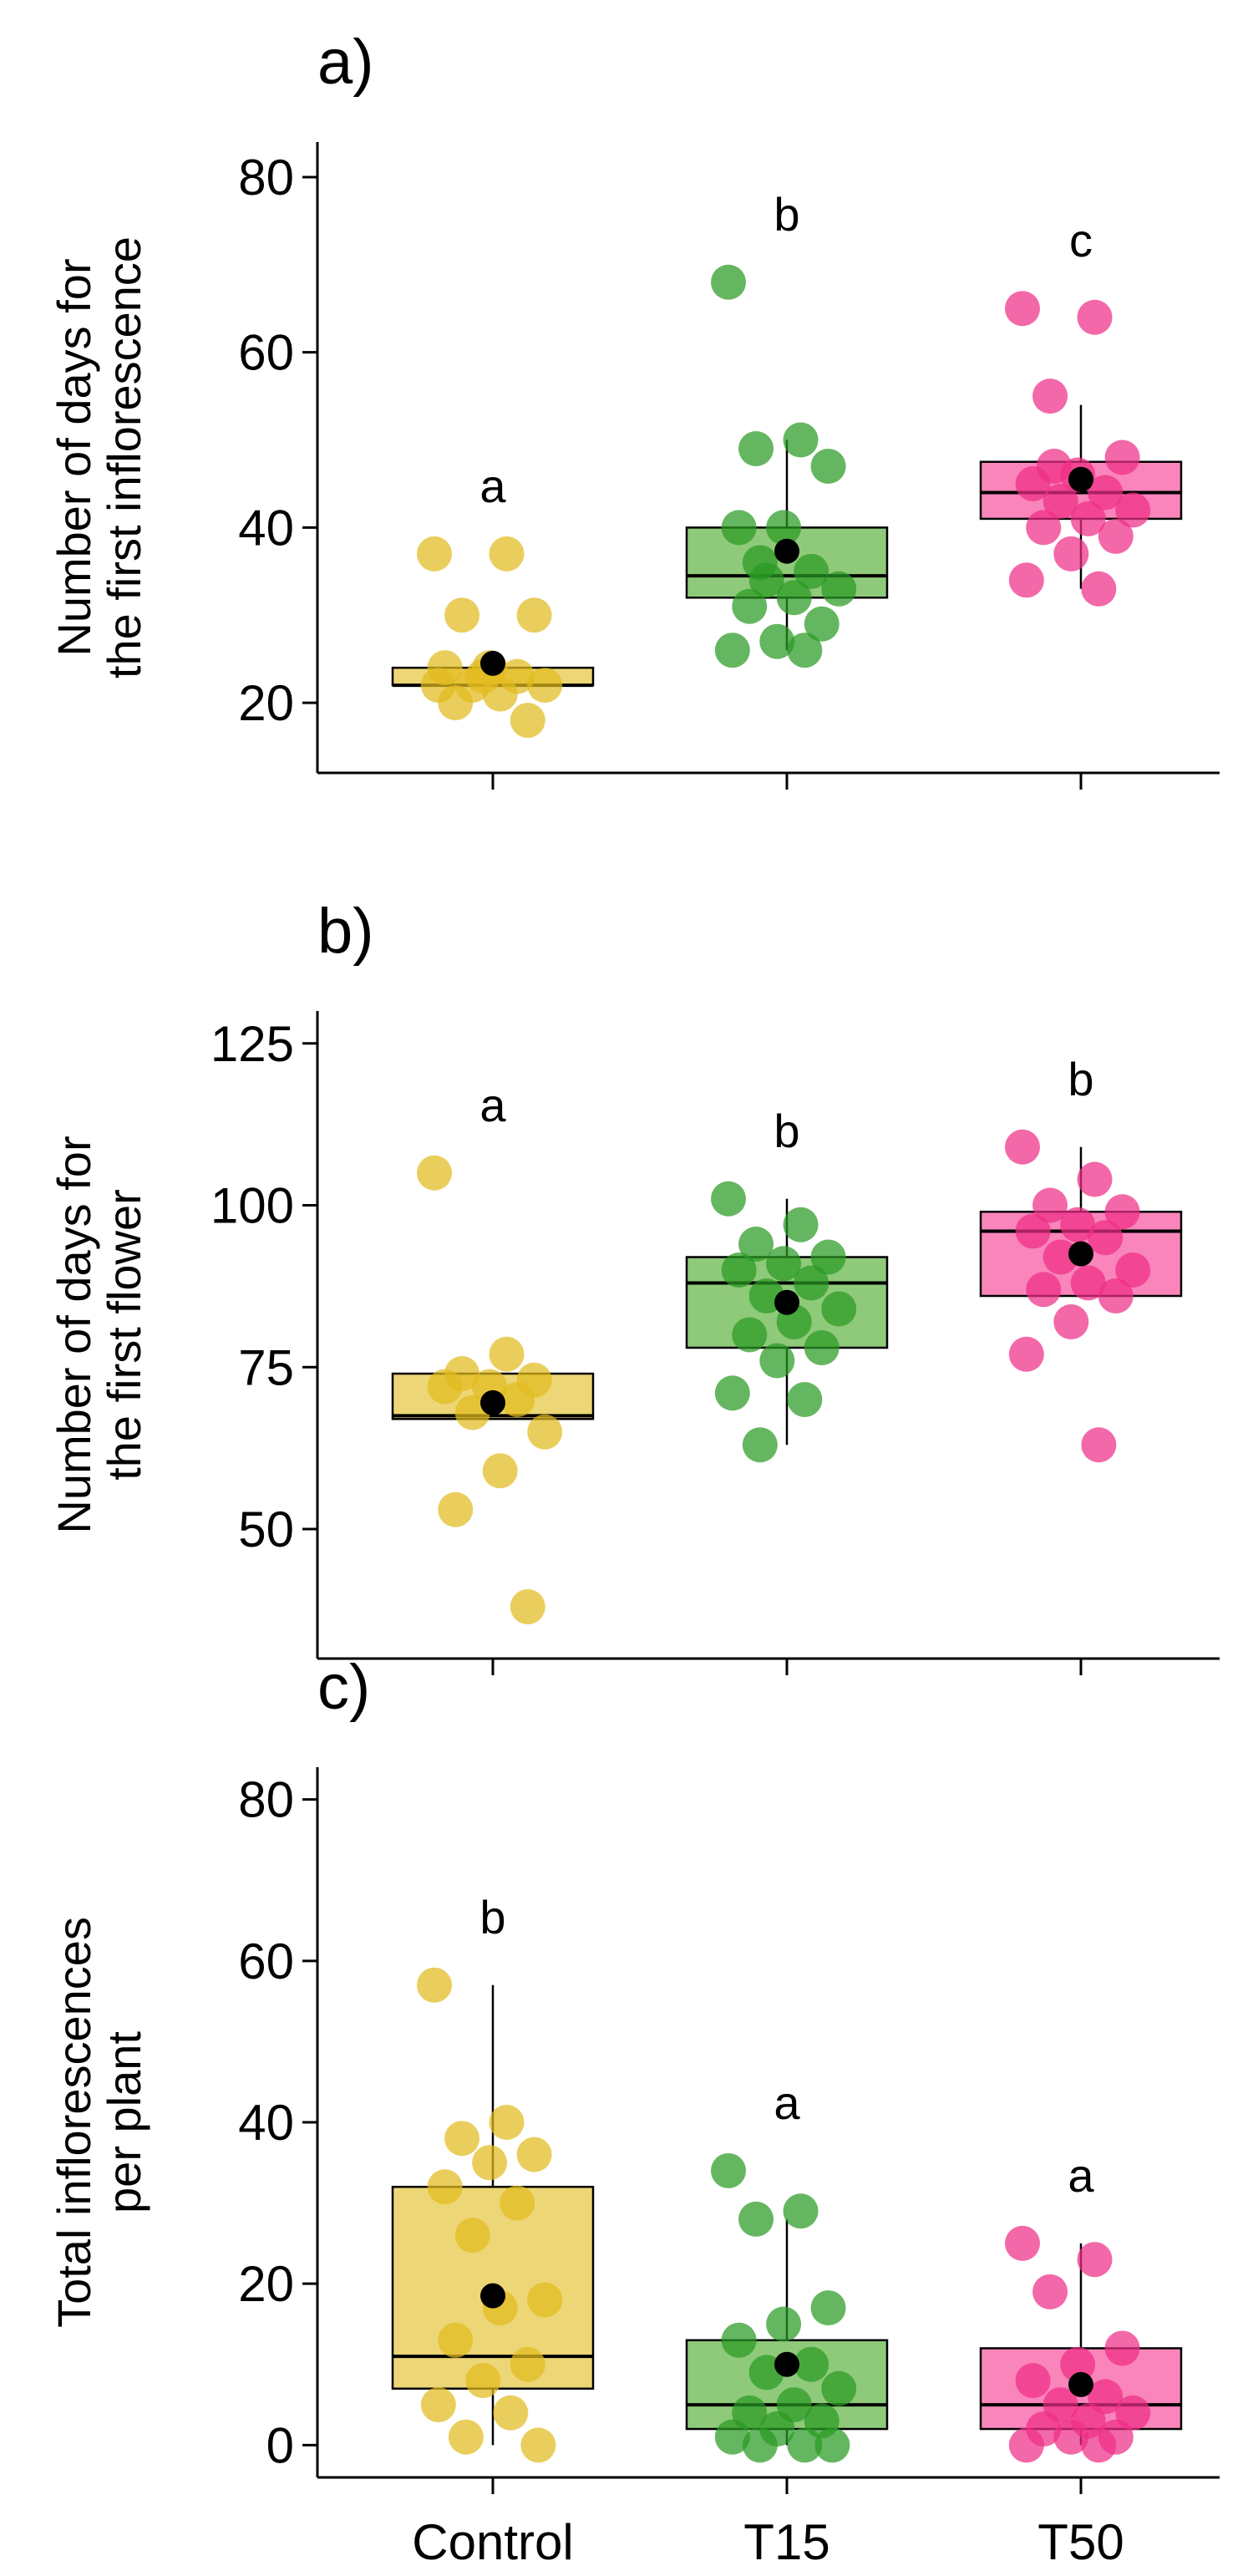  Describe the element at coordinates (1080, 2542) in the screenshot. I see `x-tick-label: T50` at that location.